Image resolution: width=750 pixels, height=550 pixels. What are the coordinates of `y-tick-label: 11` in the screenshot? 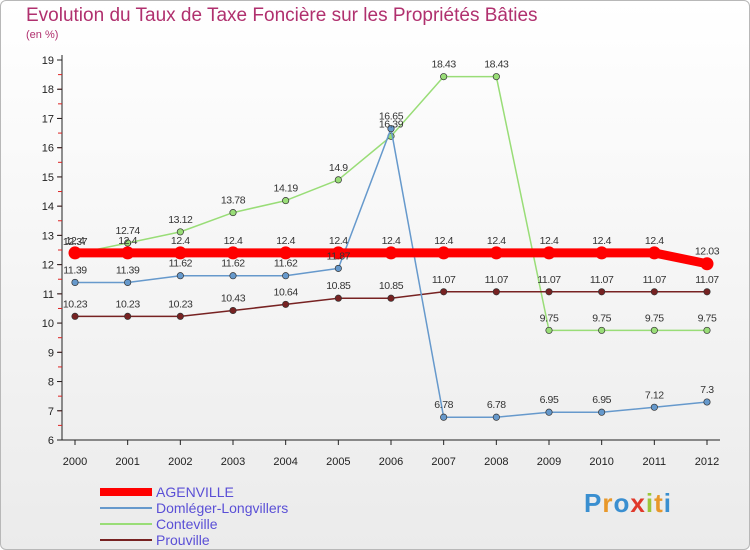 It's located at (48, 295).